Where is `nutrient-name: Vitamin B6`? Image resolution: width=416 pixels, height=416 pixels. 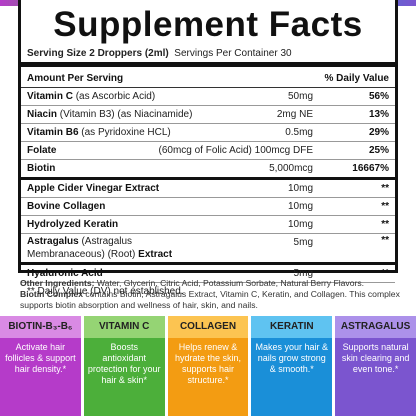 nutrient-name: Vitamin B6 is located at coordinates (53, 132).